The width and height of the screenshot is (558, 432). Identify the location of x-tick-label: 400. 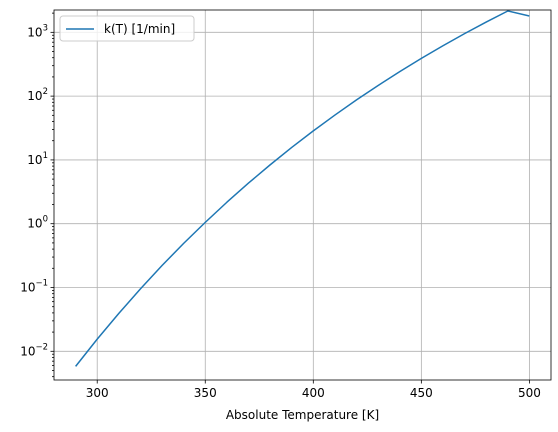
(313, 393).